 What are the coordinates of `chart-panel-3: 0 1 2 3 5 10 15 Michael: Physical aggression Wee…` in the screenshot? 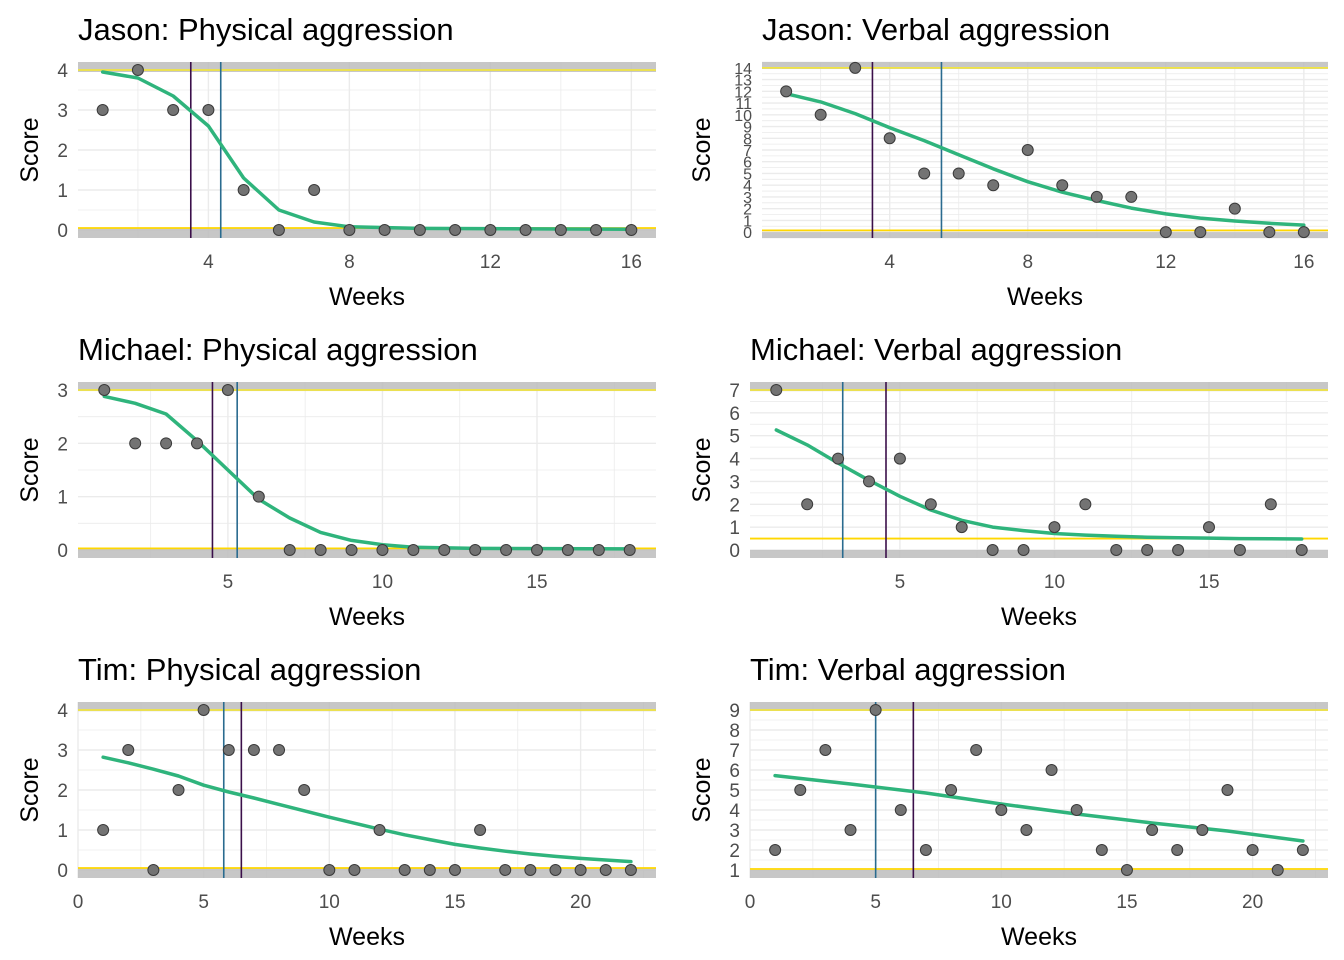 It's located at (336, 481).